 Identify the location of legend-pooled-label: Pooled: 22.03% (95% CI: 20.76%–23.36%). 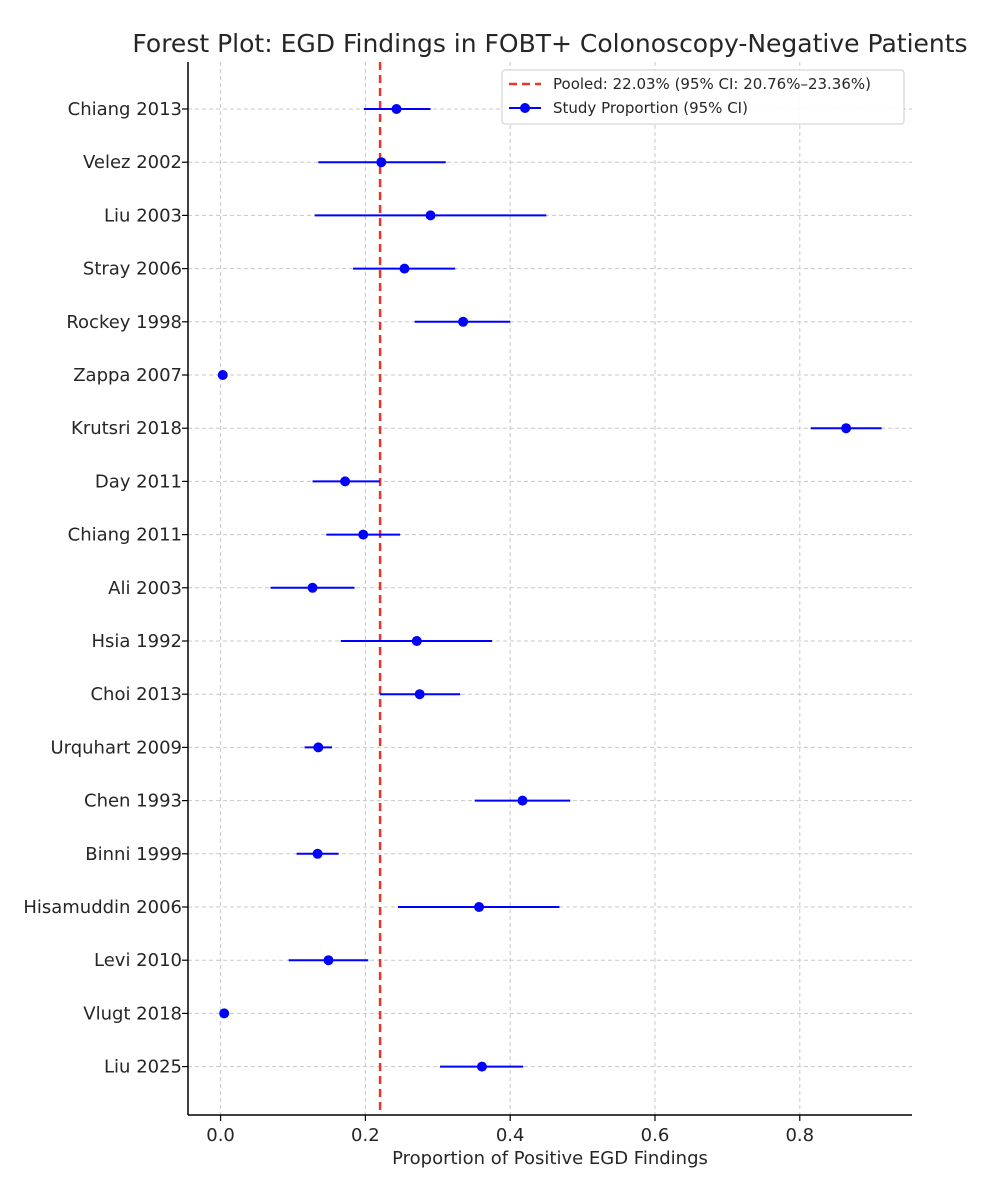
(712, 84).